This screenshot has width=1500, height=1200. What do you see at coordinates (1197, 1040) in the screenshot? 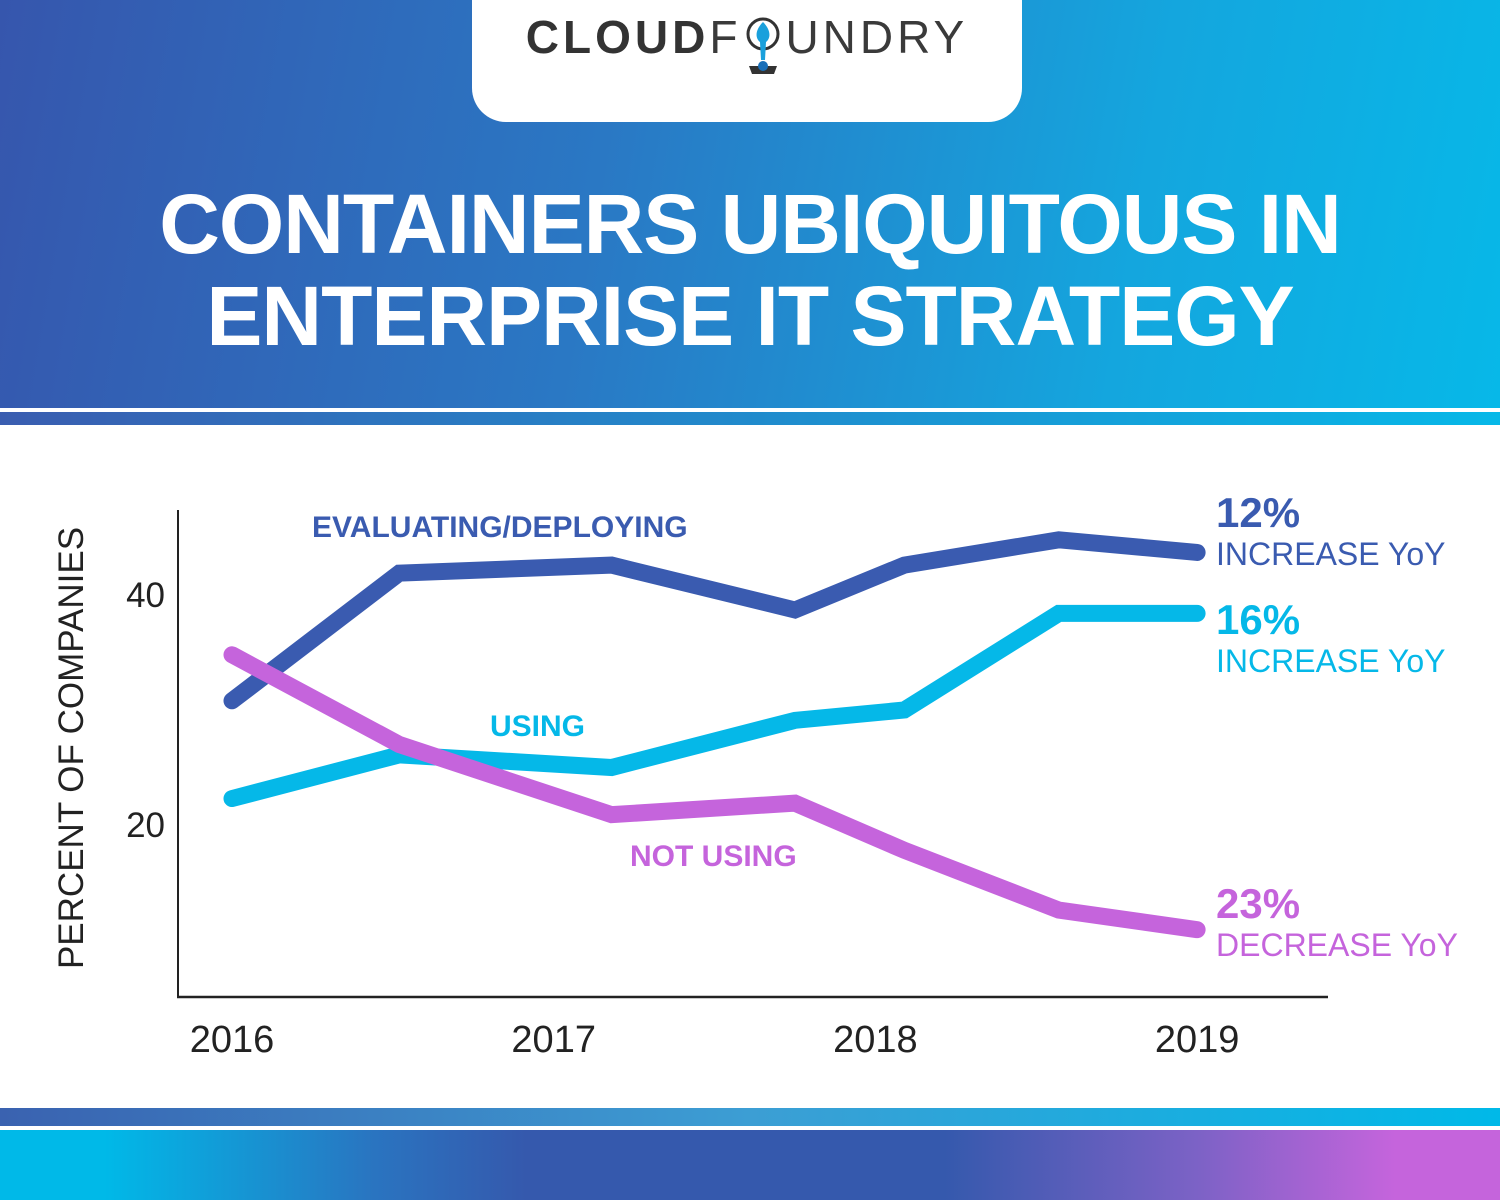
I see `x-tick-label: 2019` at bounding box center [1197, 1040].